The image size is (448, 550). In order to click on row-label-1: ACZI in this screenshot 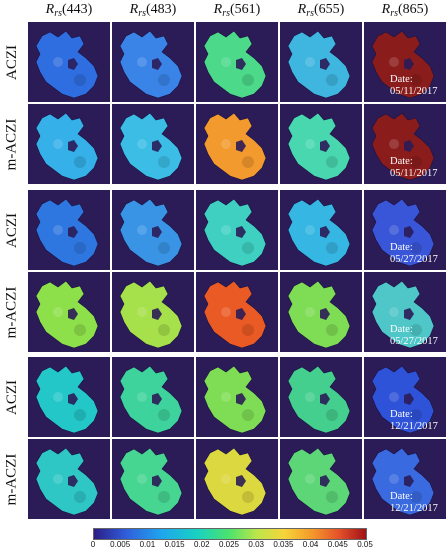, I will do `click(11, 62)`.